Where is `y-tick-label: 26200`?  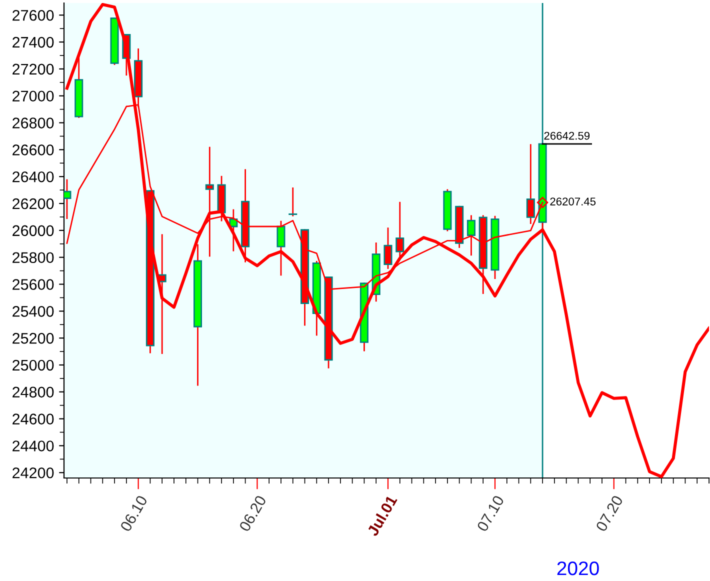
y-tick-label: 26200 is located at coordinates (33, 204).